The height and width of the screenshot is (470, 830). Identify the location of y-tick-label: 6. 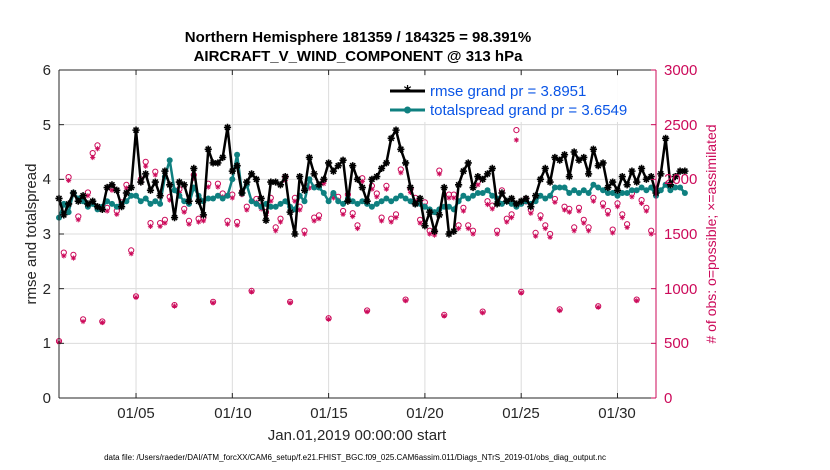
(47, 70).